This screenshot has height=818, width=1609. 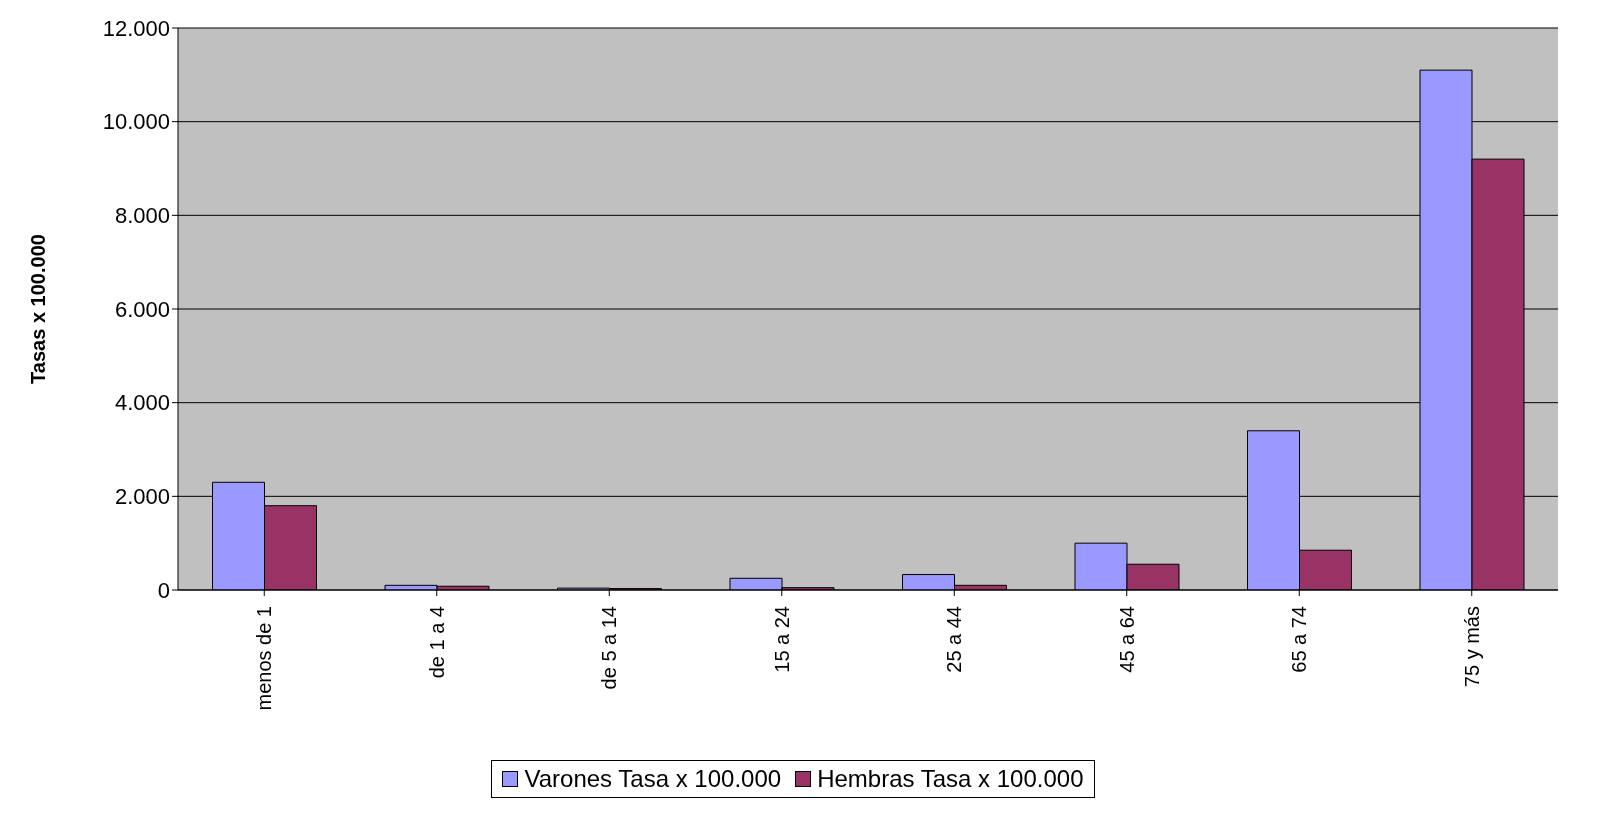 I want to click on x-tick-label: de 1 a 4, so click(x=436, y=642).